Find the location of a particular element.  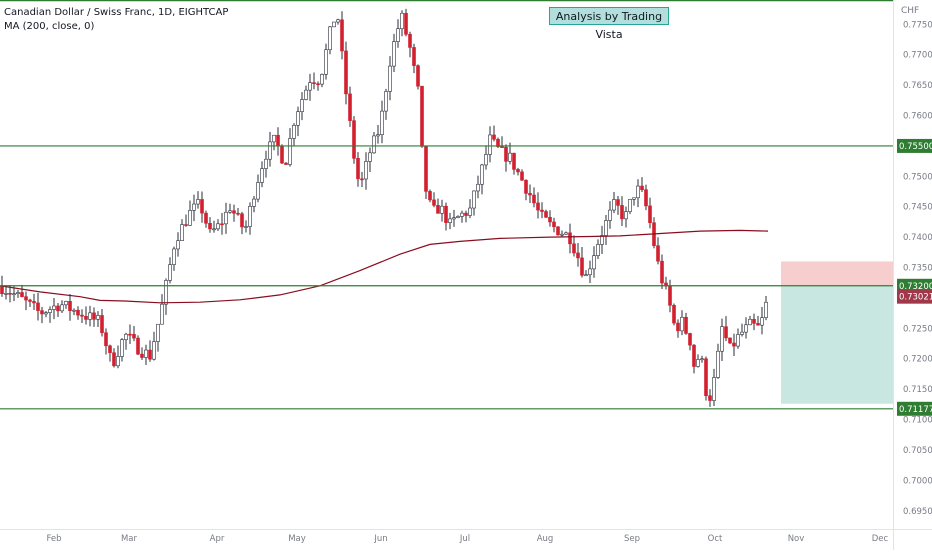

last-price-badge is located at coordinates (914, 296).